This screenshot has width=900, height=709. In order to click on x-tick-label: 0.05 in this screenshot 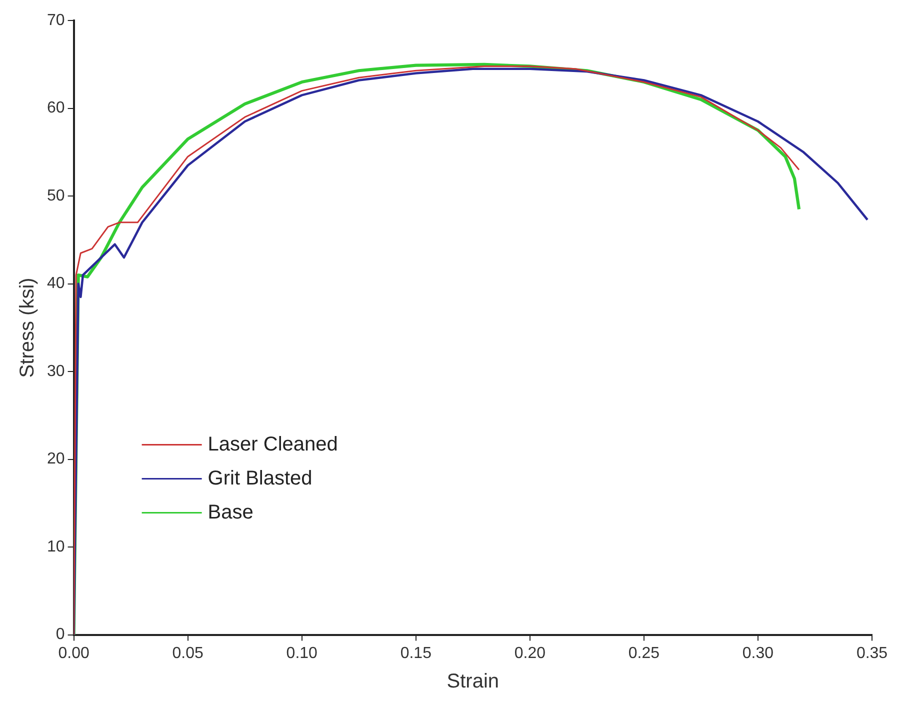, I will do `click(188, 653)`.